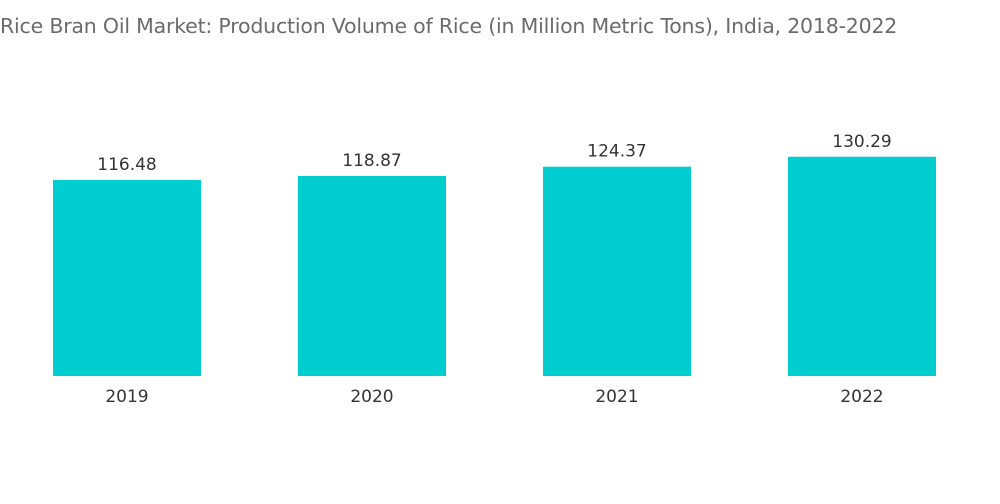 The height and width of the screenshot is (504, 1000). I want to click on data-label-2022: 130.29, so click(861, 142).